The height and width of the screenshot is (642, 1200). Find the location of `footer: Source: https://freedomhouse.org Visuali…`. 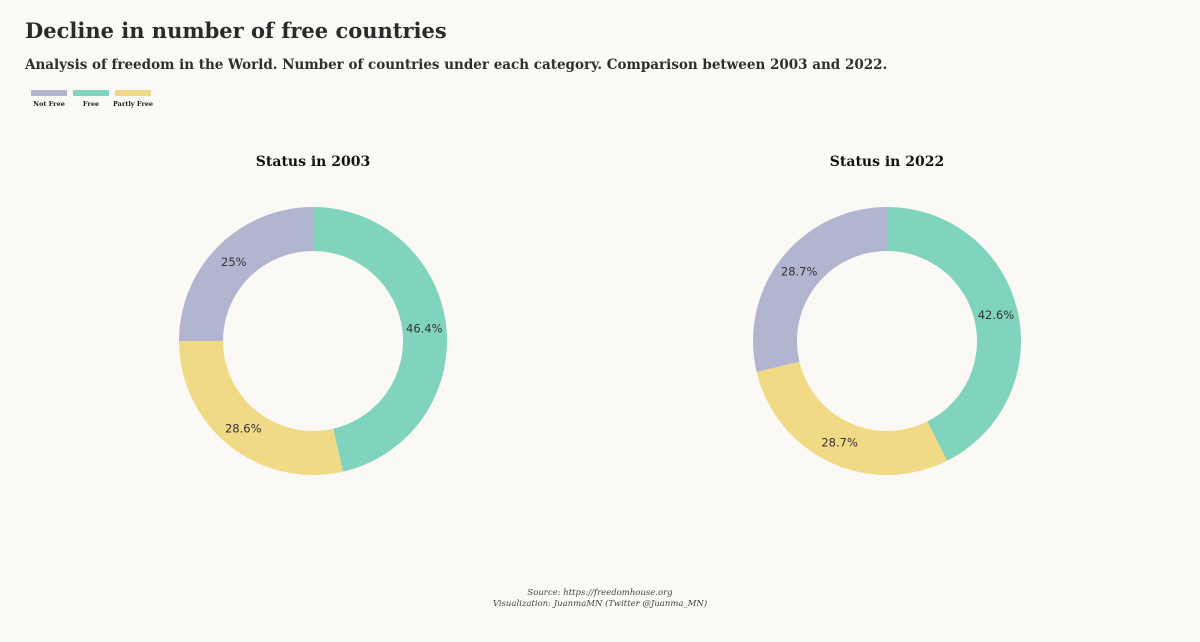

footer: Source: https://freedomhouse.org Visuali… is located at coordinates (600, 599).